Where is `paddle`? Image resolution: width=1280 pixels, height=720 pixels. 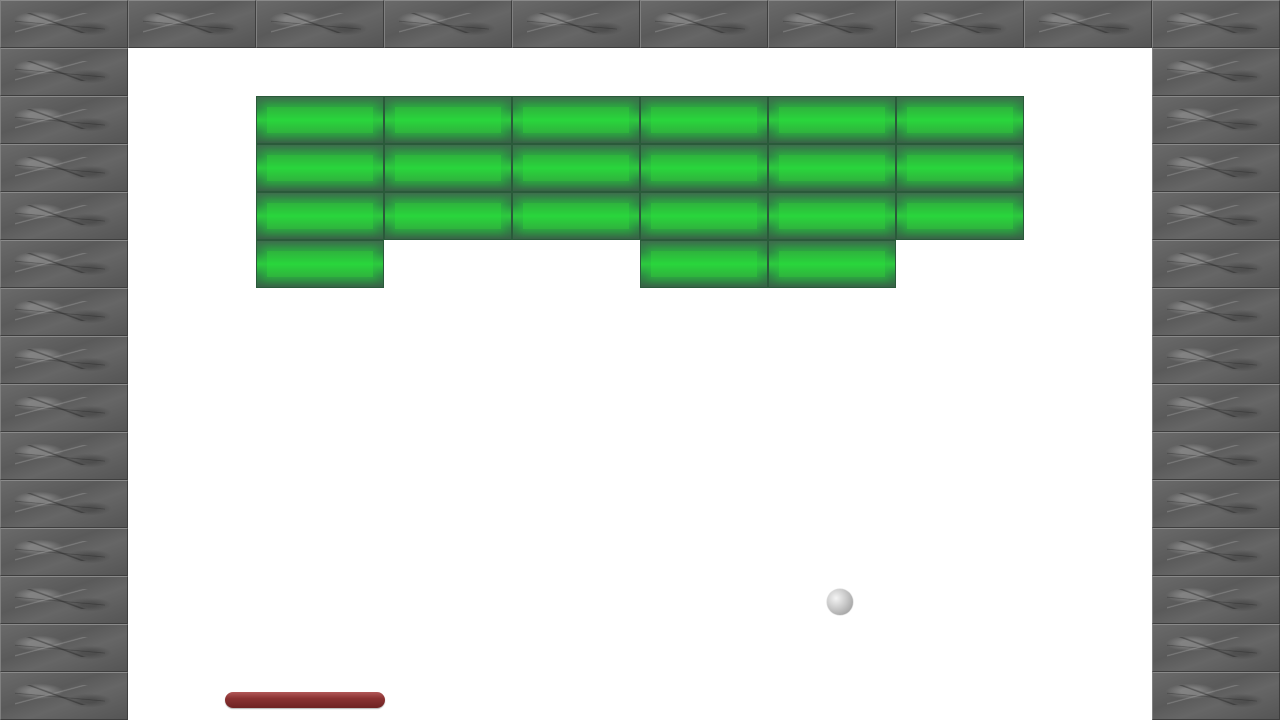 paddle is located at coordinates (305, 700).